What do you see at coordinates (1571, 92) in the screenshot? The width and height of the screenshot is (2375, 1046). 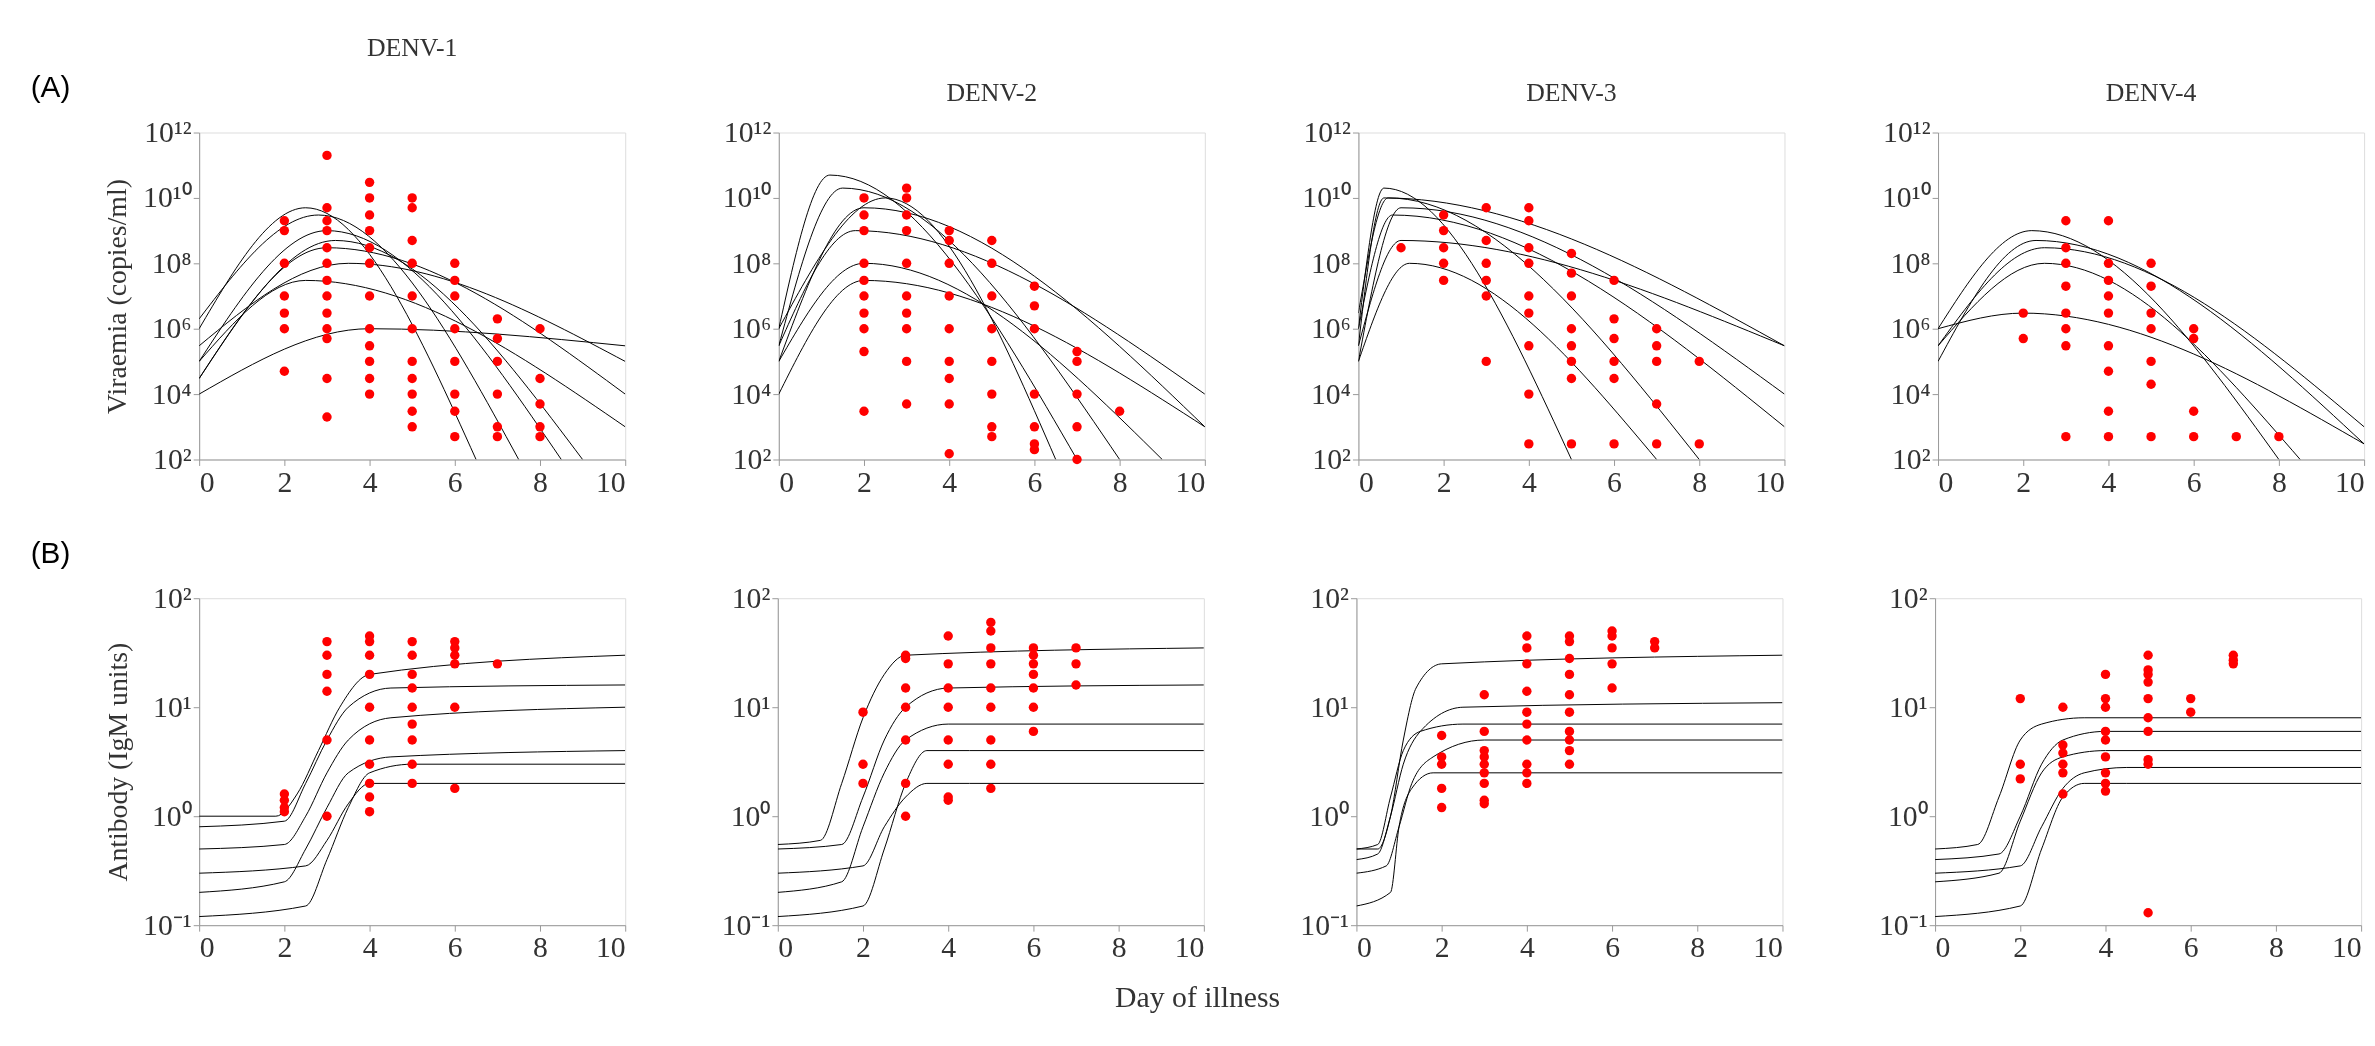 I see `chart-title: DENV-3` at bounding box center [1571, 92].